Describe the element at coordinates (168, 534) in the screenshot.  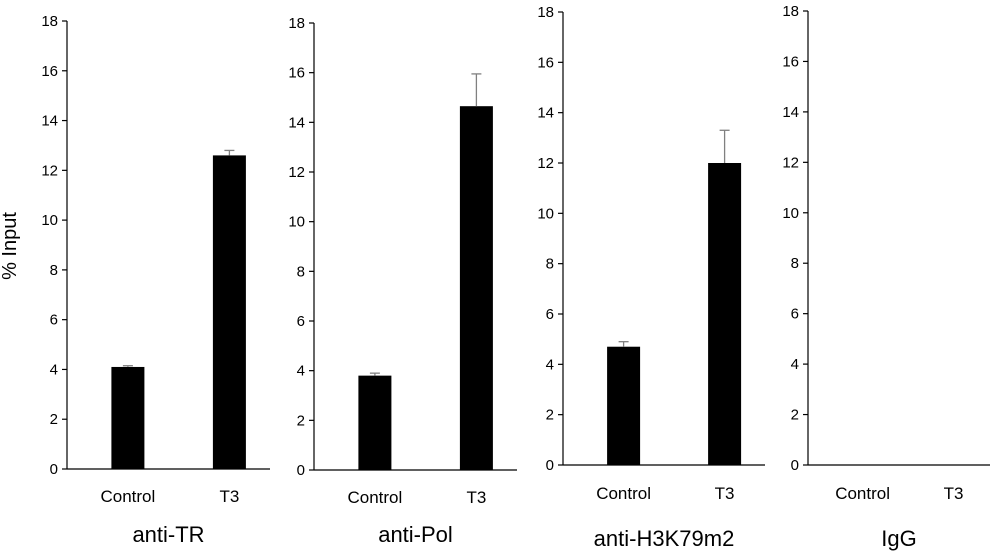
I see `panel-title: anti-TR` at that location.